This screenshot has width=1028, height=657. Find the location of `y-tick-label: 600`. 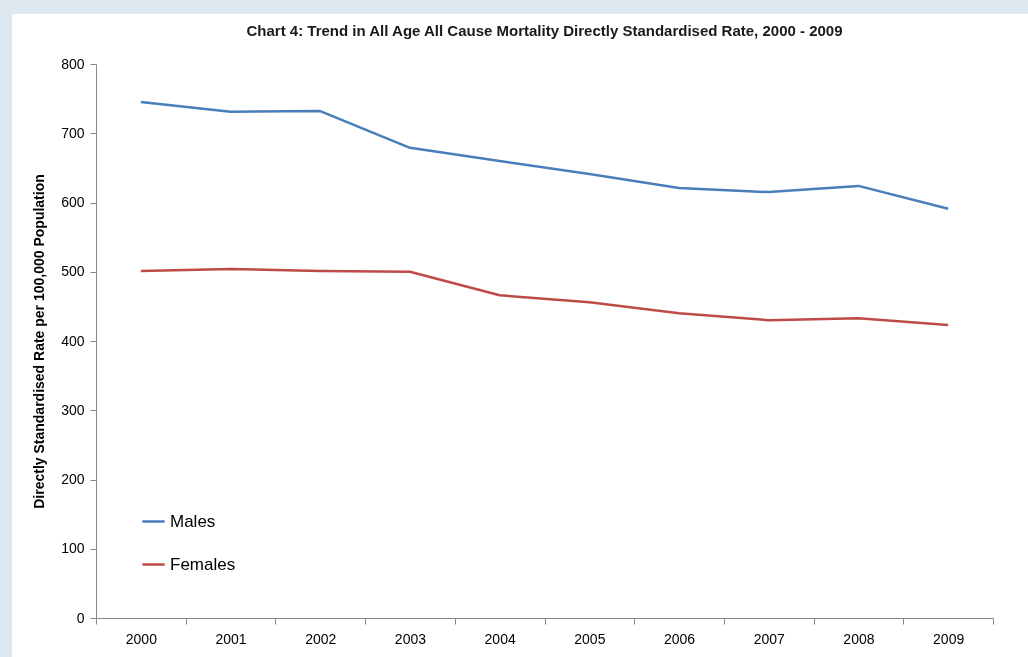

y-tick-label: 600 is located at coordinates (73, 202).